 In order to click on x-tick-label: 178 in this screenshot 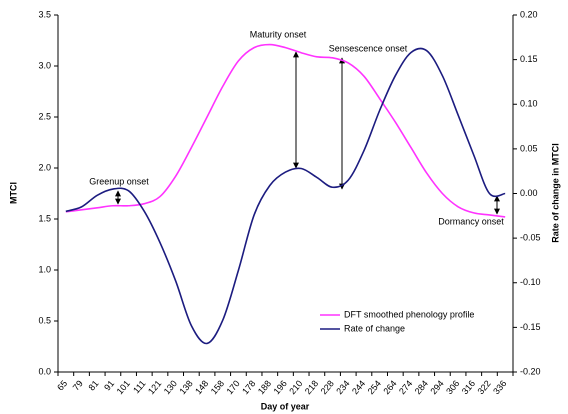, I will do `click(248, 387)`.